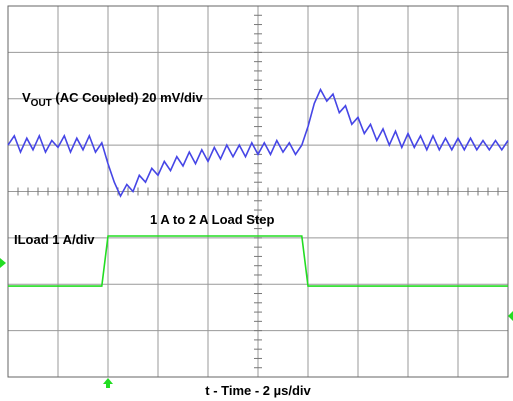 The width and height of the screenshot is (513, 401). Describe the element at coordinates (108, 381) in the screenshot. I see `trigger-marker` at that location.